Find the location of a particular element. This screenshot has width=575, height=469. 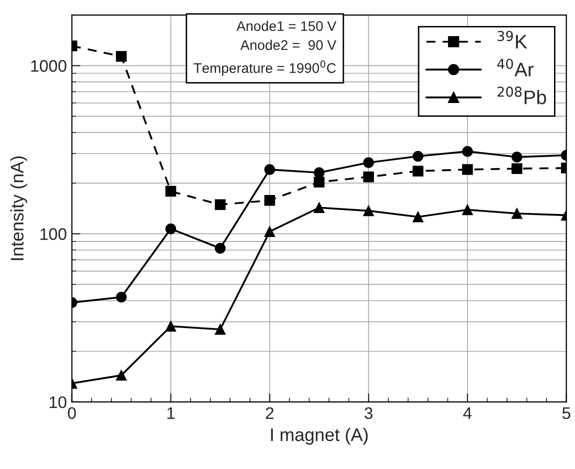

y-tick-label: 1000 is located at coordinates (48, 66).